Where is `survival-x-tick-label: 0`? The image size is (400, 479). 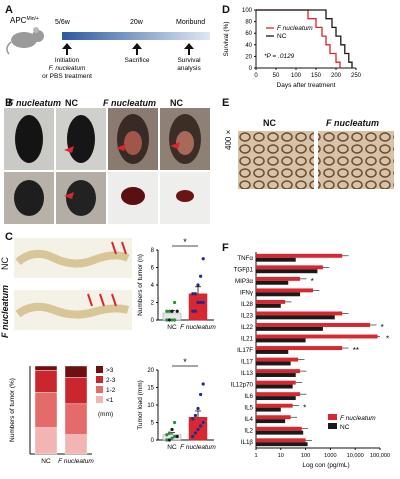
survival-x-tick-label: 0 is located at coordinates (256, 76).